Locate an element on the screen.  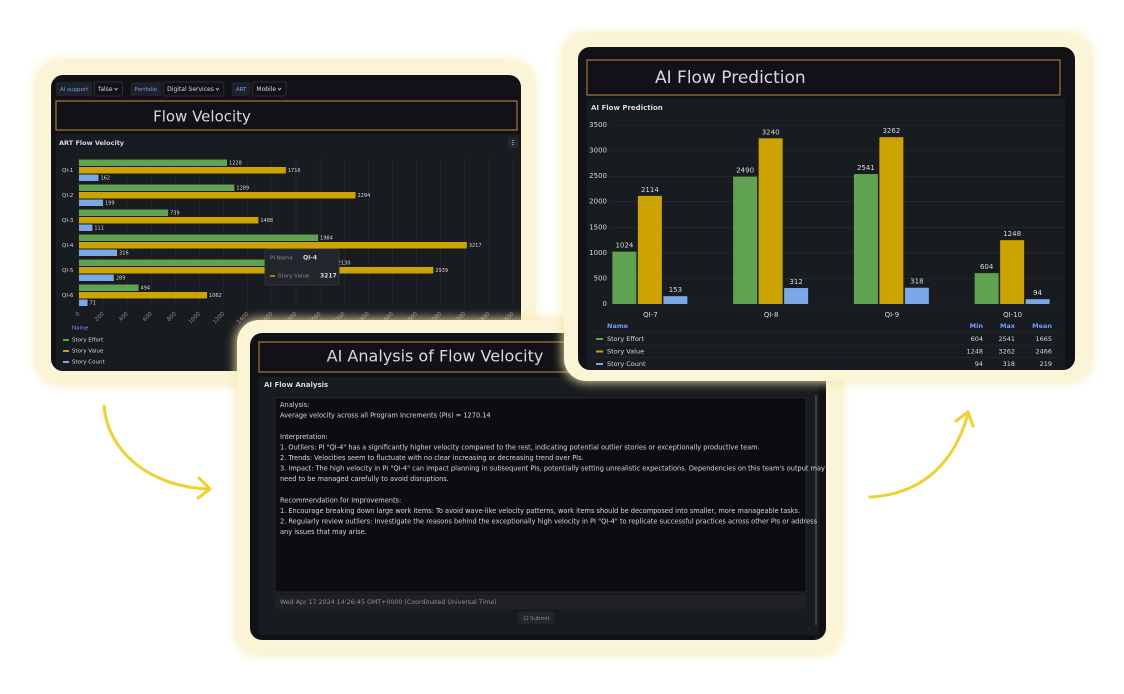
data-label: 3240 is located at coordinates (771, 132).